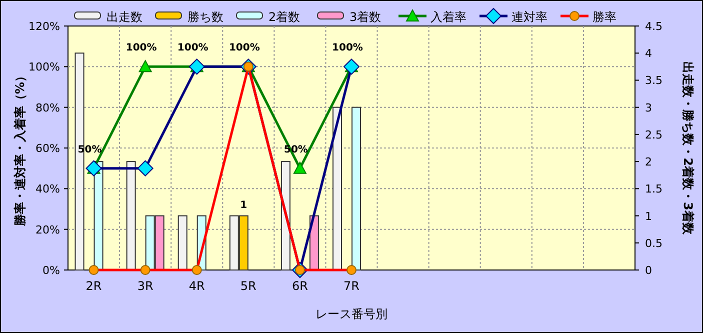 This screenshot has height=333, width=703. I want to click on y2-tick-label: 0.5, so click(653, 243).